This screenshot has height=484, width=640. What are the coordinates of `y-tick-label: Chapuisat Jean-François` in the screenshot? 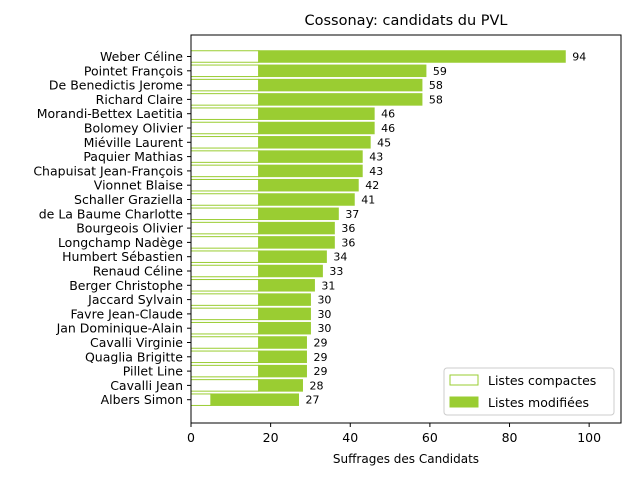 It's located at (108, 170).